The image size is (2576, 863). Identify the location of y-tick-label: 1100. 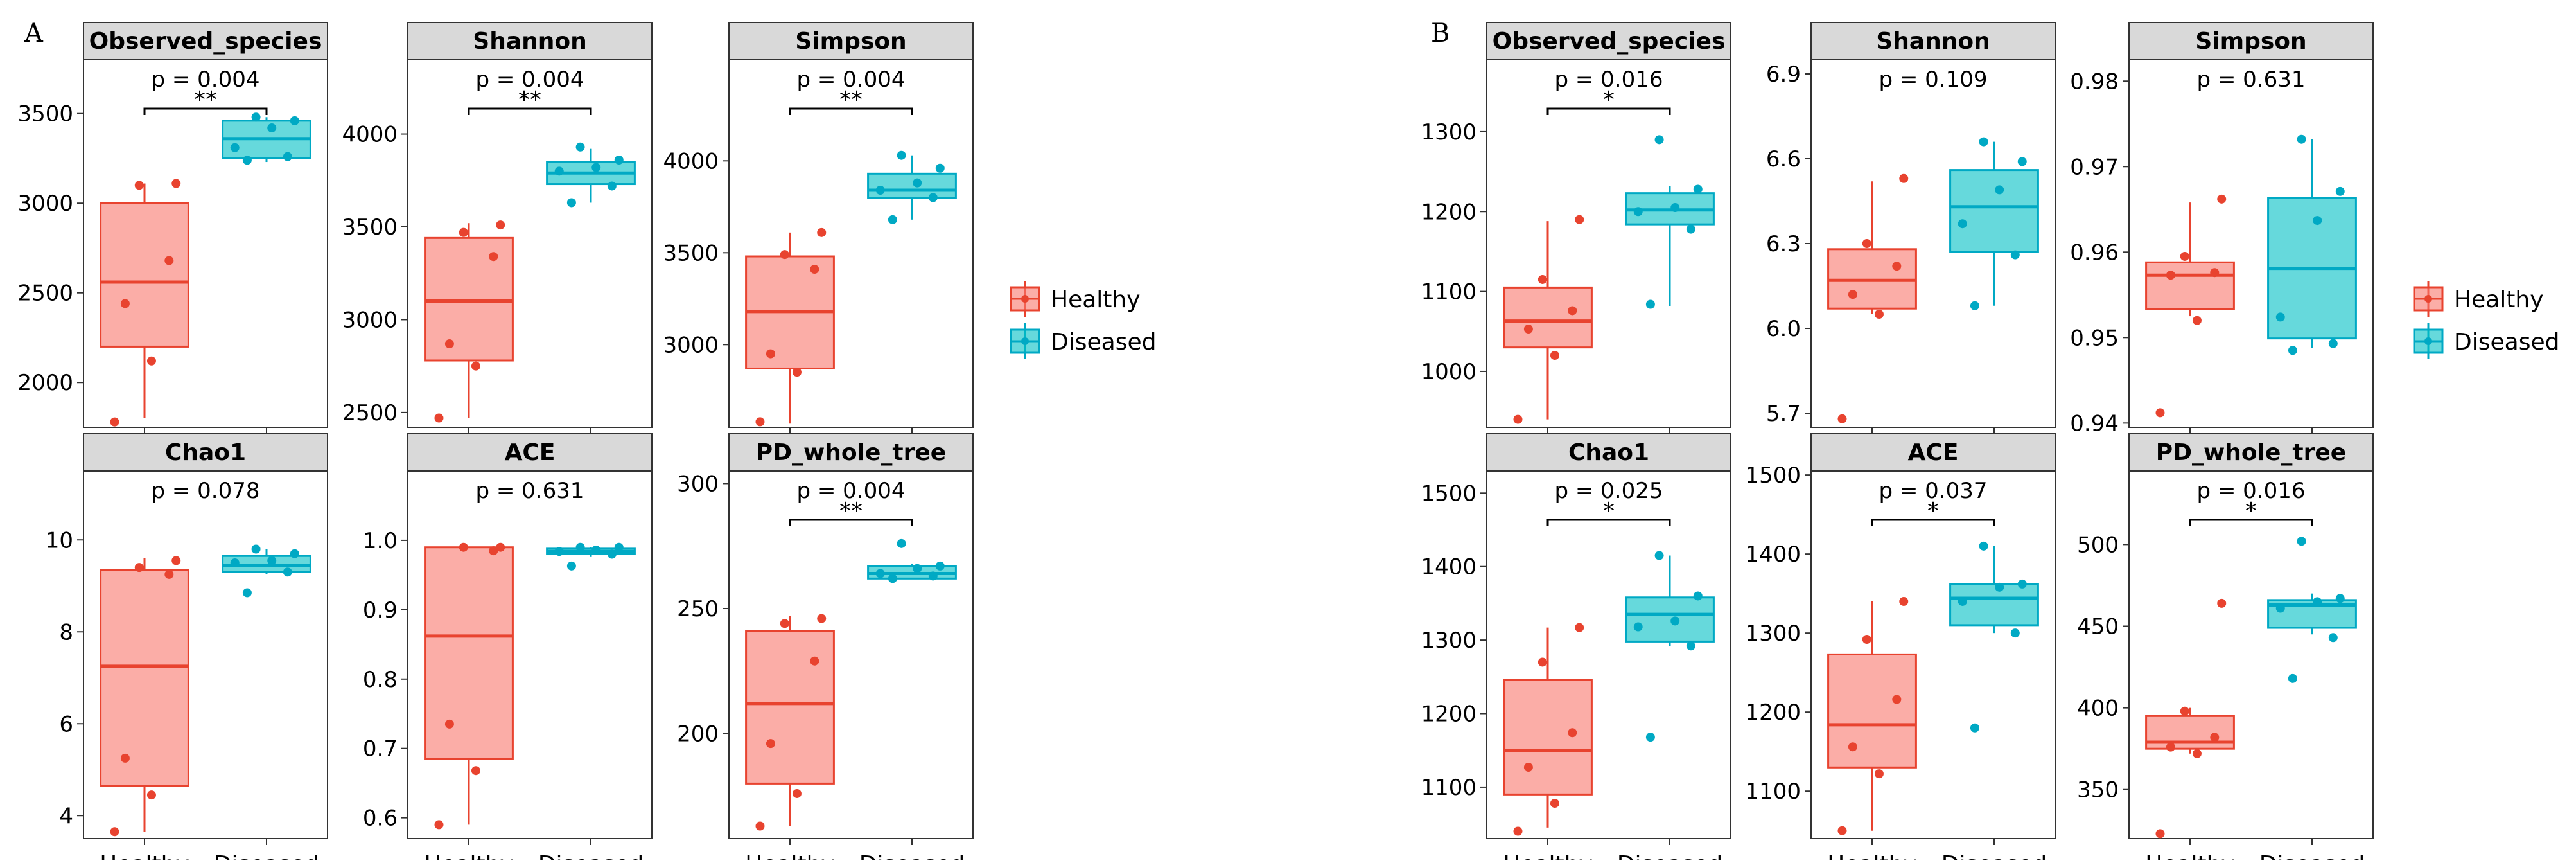
(1773, 792).